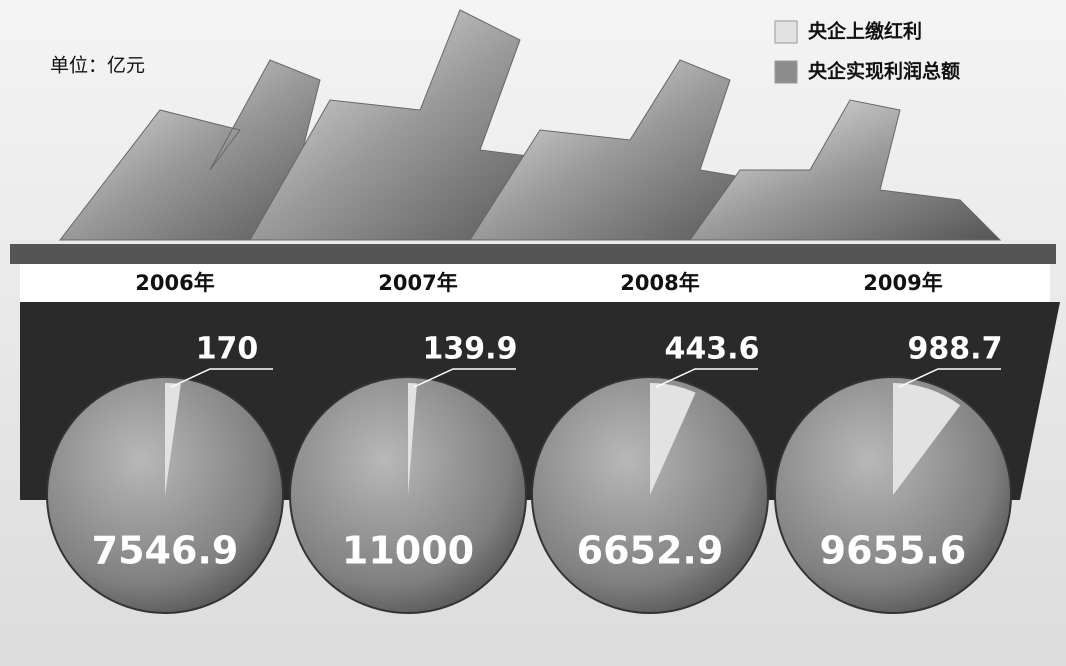 Image resolution: width=1066 pixels, height=666 pixels. Describe the element at coordinates (174, 283) in the screenshot. I see `year-label: 2006年` at that location.